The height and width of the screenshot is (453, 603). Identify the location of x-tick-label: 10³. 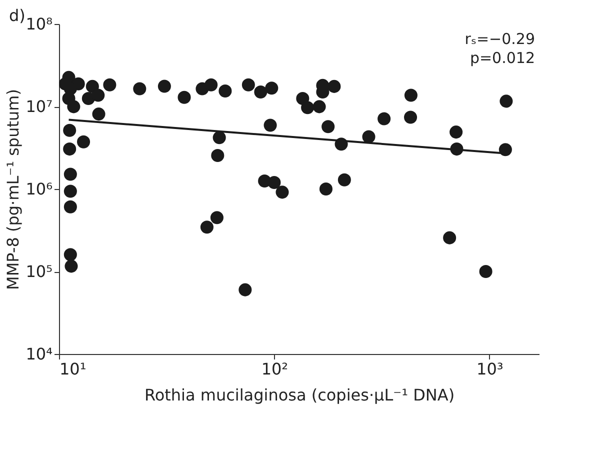
(490, 369).